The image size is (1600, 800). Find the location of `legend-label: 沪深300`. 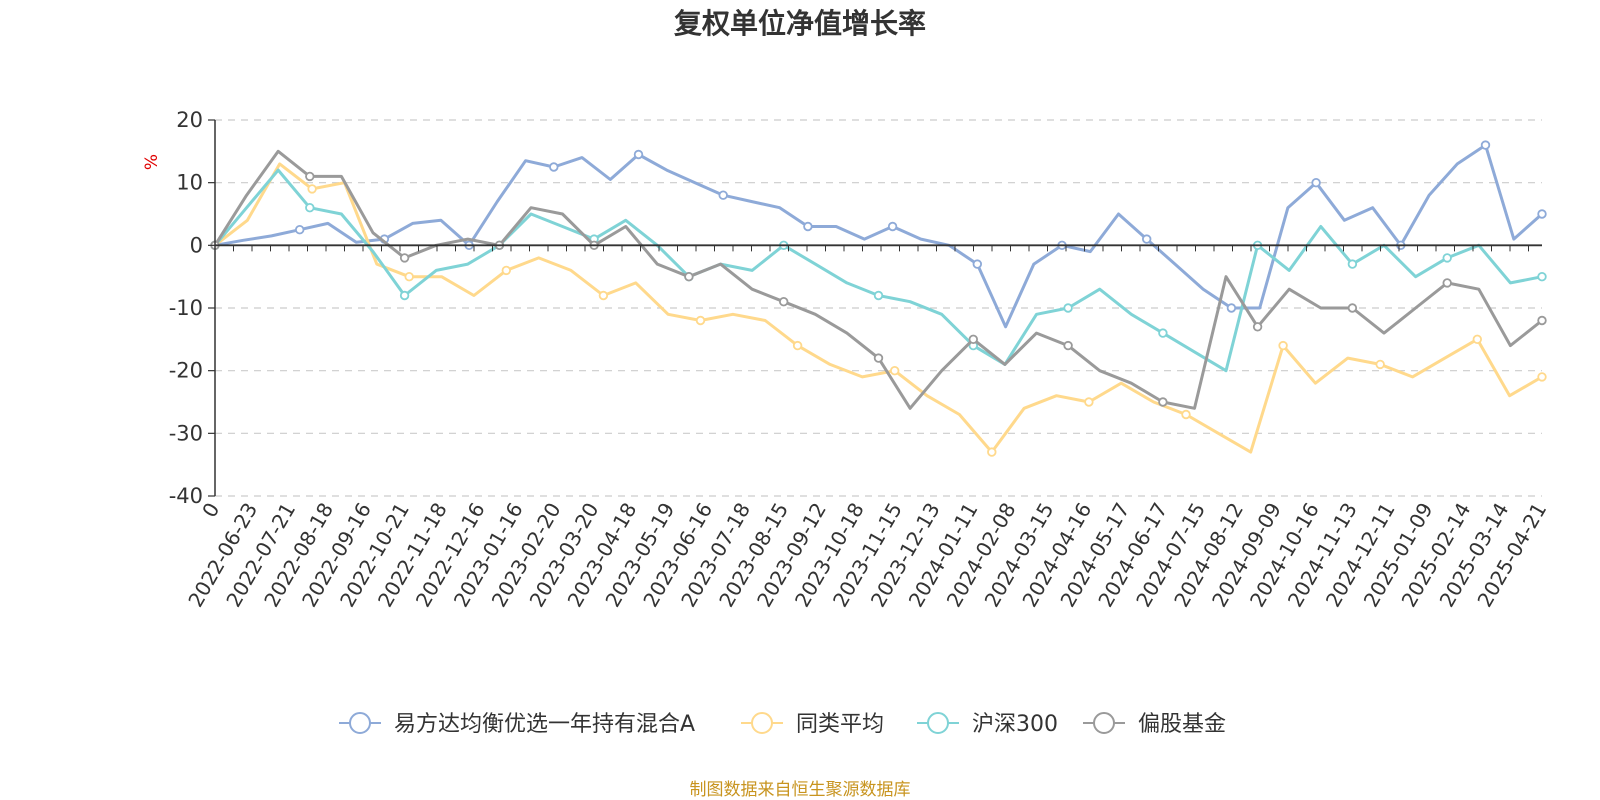

legend-label: 沪深300 is located at coordinates (1015, 724).